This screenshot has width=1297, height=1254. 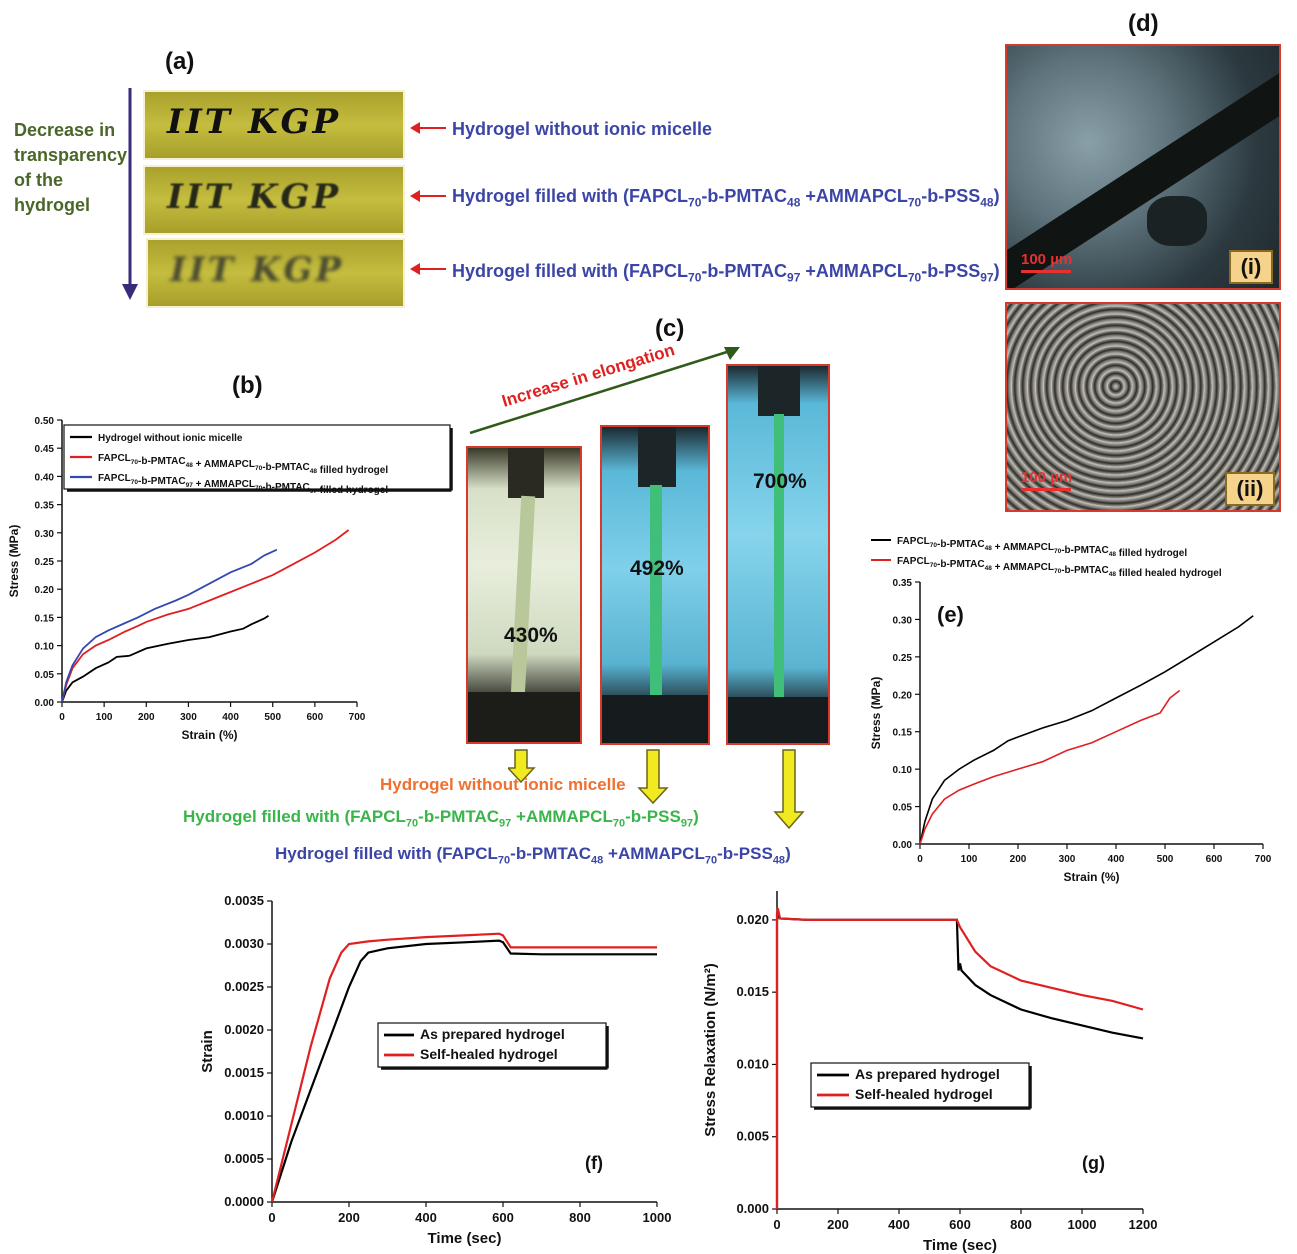 I want to click on y-tick-label: 0.0020, so click(x=244, y=1029).